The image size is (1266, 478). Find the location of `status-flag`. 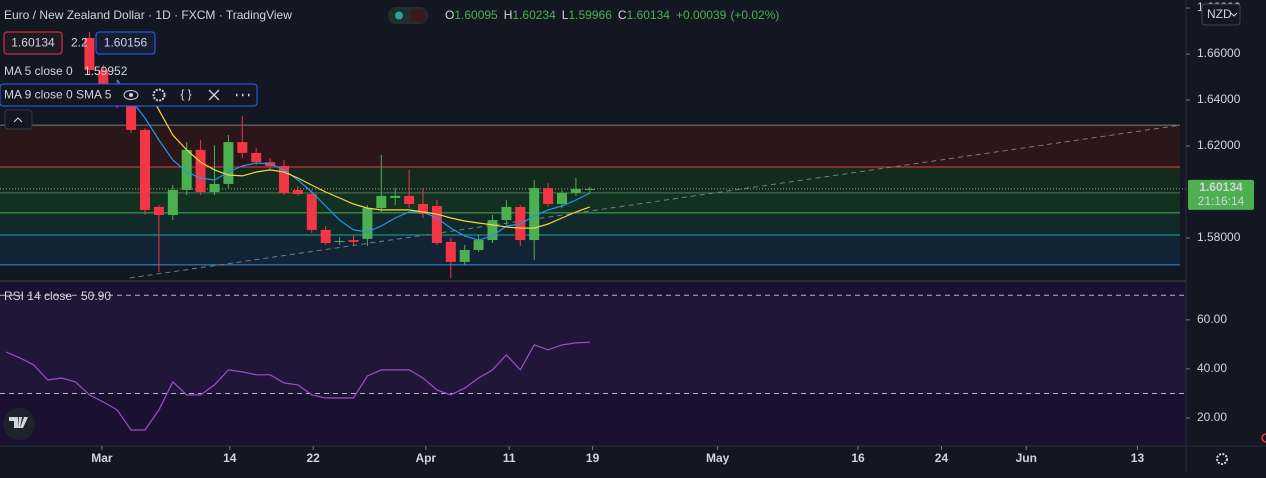

status-flag is located at coordinates (418, 15).